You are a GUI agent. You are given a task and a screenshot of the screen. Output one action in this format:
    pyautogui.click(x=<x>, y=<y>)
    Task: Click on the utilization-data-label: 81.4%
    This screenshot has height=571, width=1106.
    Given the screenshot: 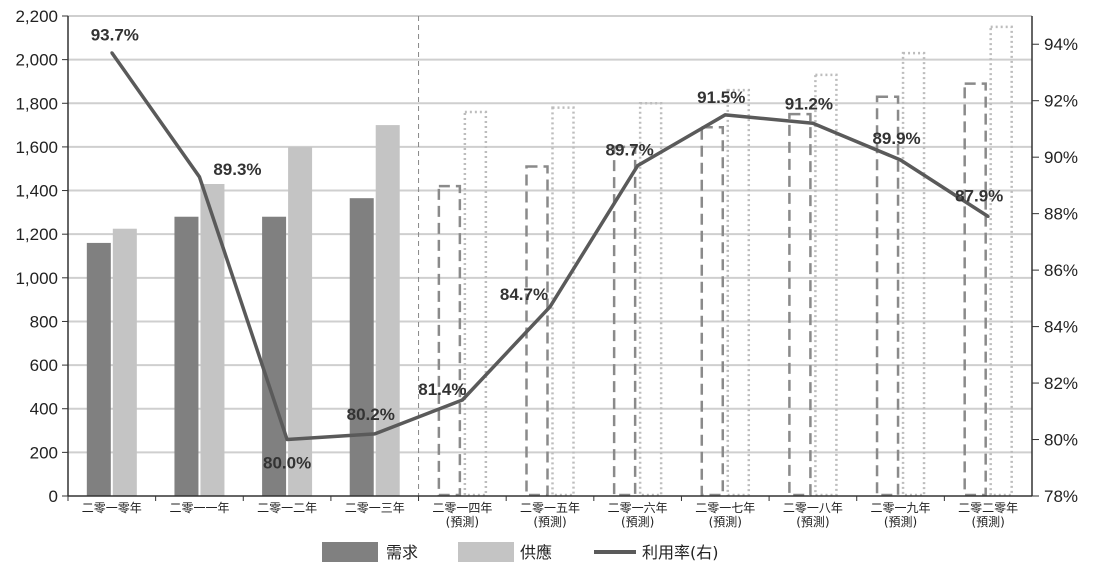 What is the action you would take?
    pyautogui.click(x=442, y=389)
    